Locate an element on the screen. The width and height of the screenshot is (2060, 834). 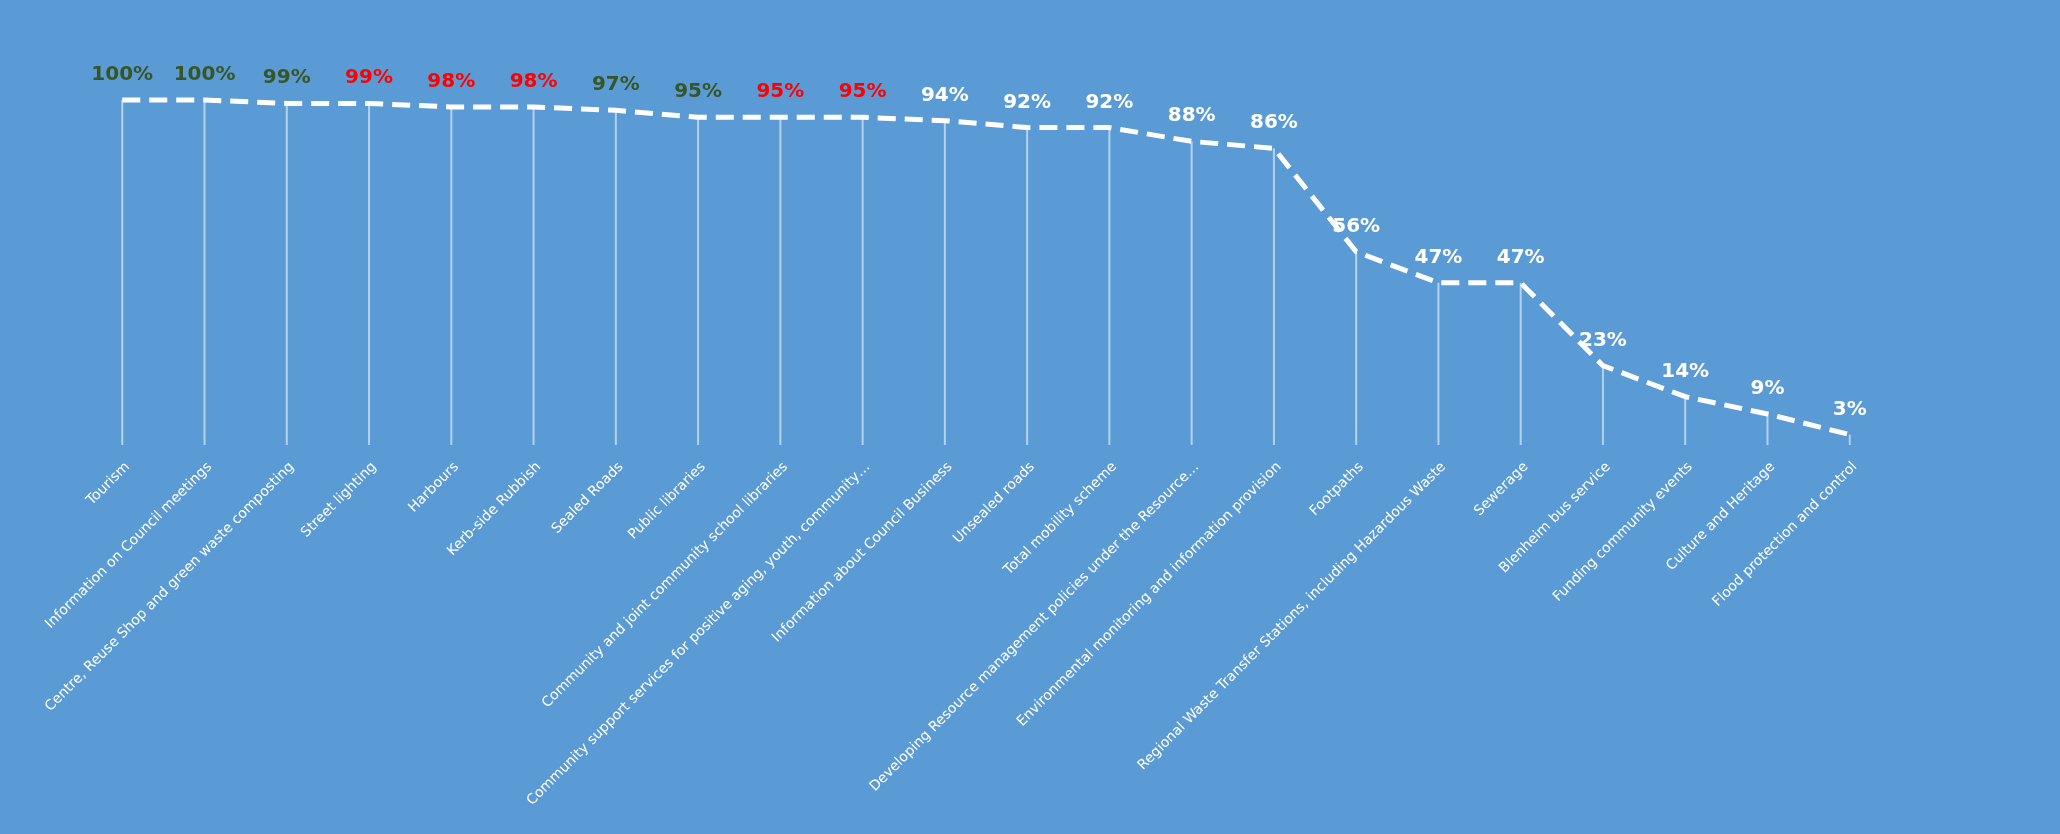
data-label: 3% is located at coordinates (1849, 407).